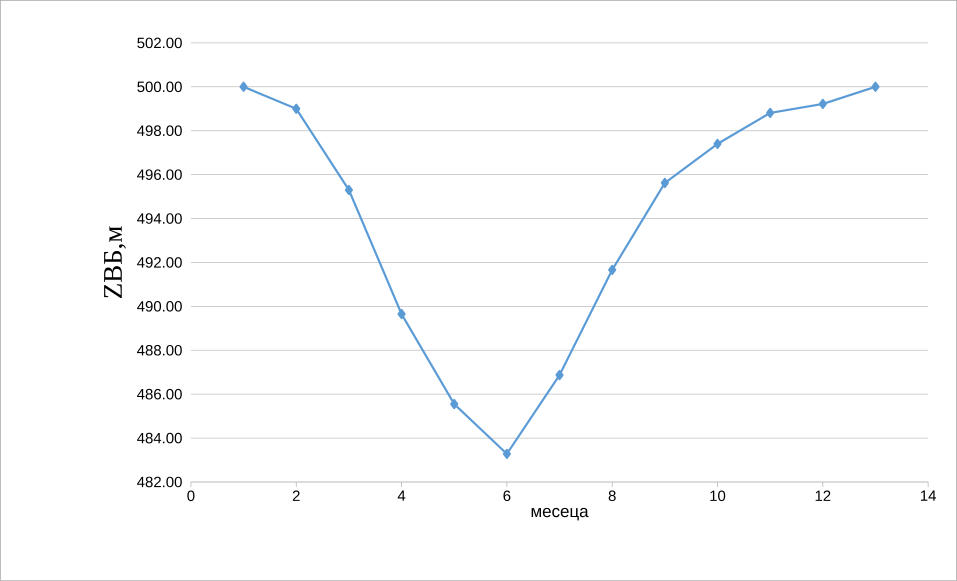 Image resolution: width=957 pixels, height=581 pixels. Describe the element at coordinates (159, 262) in the screenshot. I see `y-tick-label: 492.00` at that location.